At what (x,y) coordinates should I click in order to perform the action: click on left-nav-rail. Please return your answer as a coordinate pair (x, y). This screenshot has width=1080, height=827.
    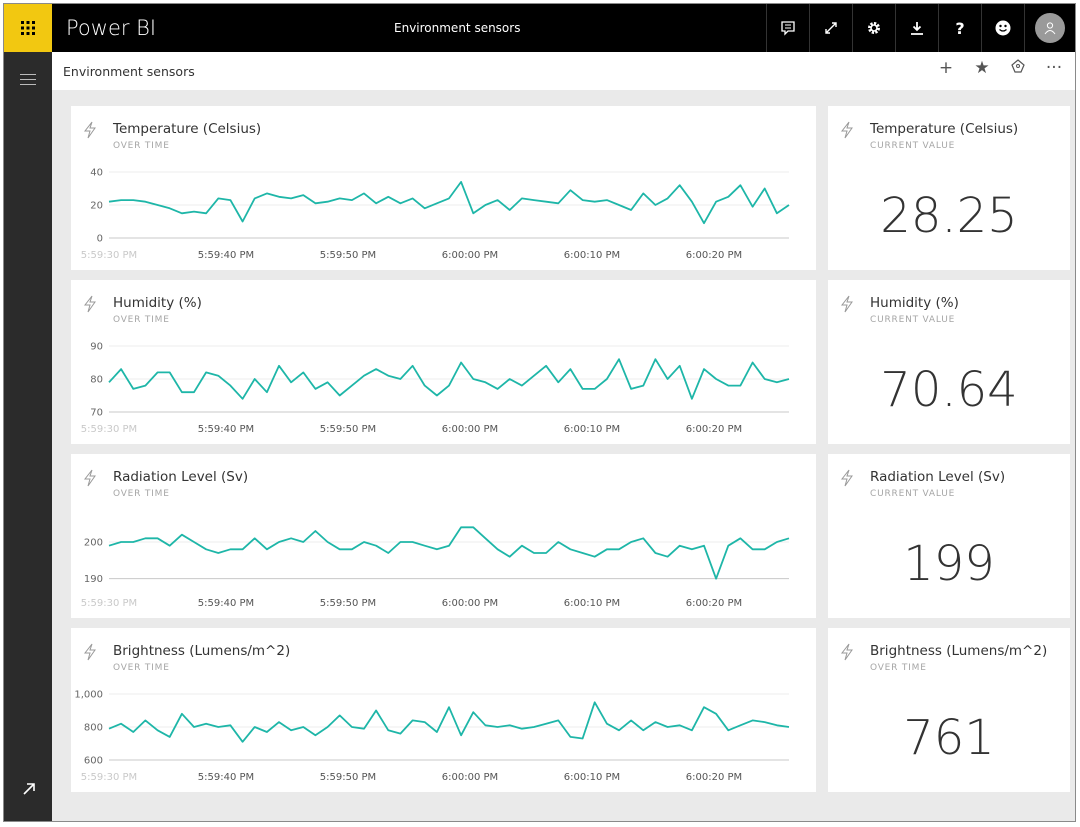
    Looking at the image, I should click on (28, 436).